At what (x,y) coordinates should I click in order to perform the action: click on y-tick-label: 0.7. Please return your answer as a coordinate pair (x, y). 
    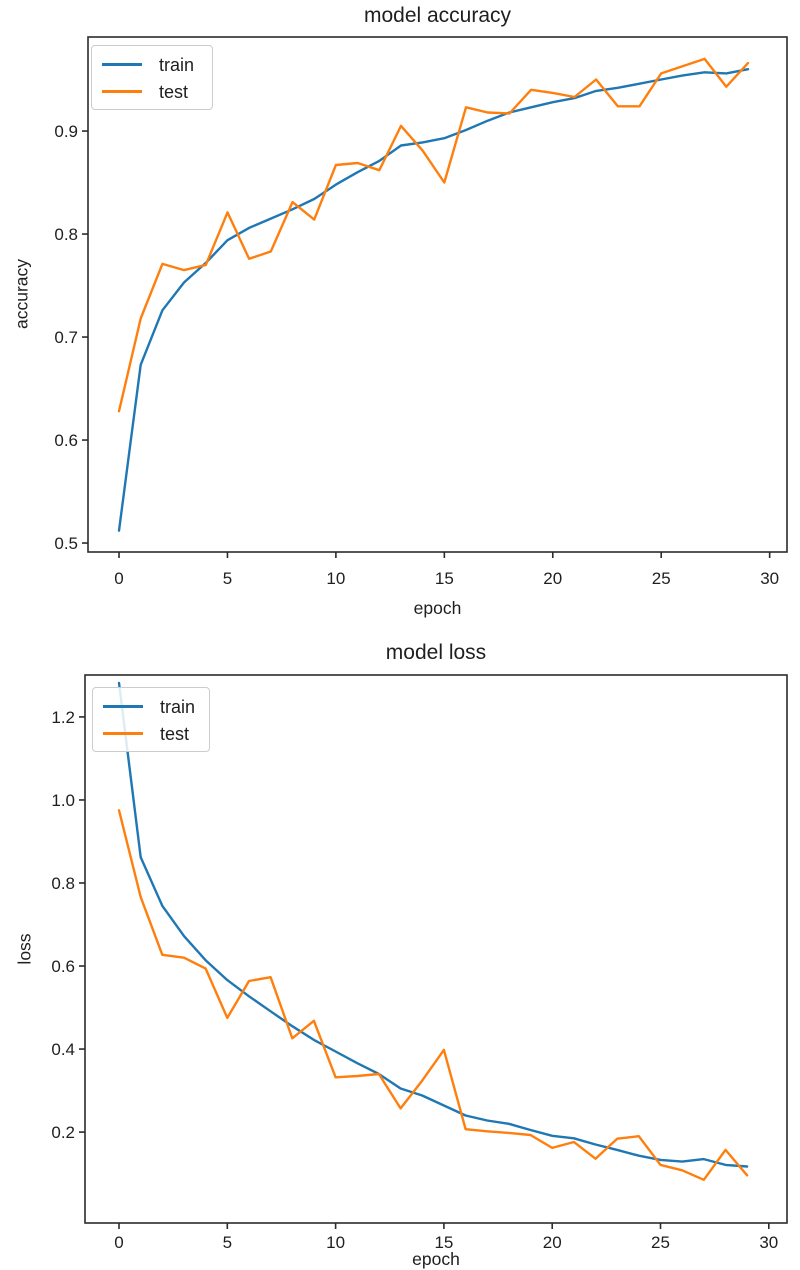
    Looking at the image, I should click on (66, 337).